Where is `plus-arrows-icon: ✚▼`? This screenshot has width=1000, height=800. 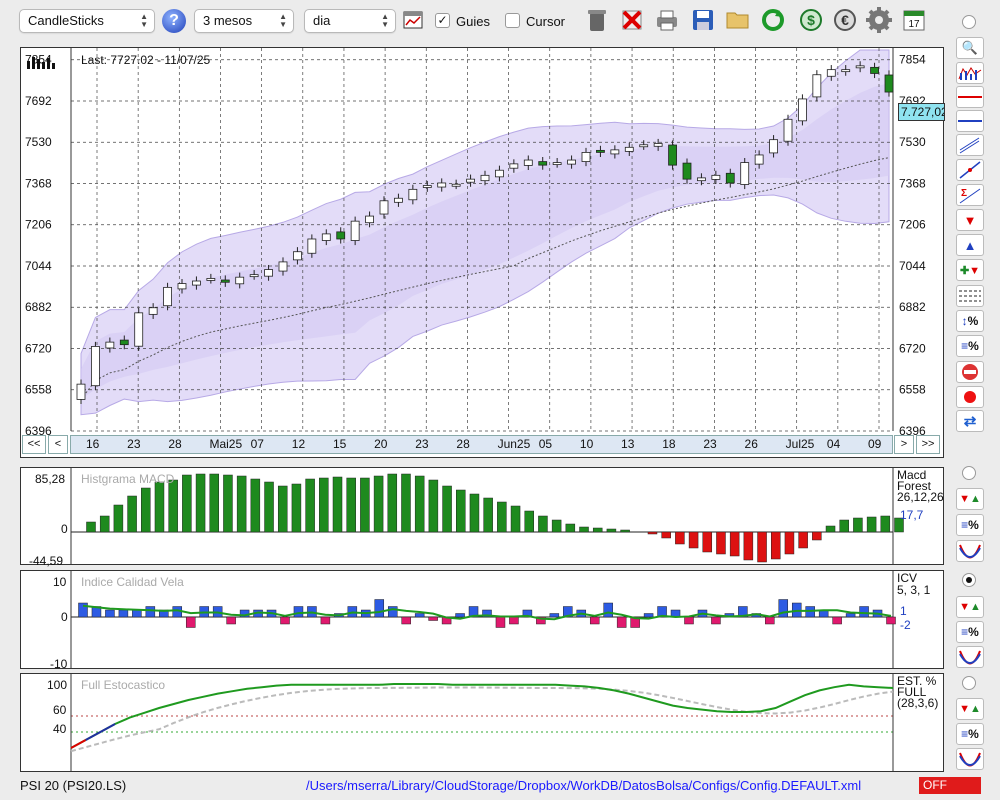 plus-arrows-icon: ✚▼ is located at coordinates (970, 270).